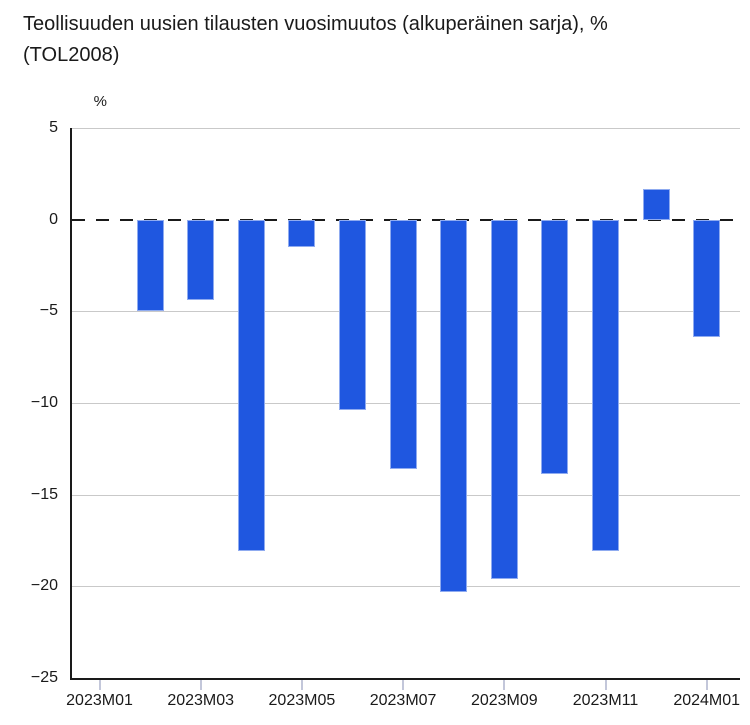 The width and height of the screenshot is (750, 725). I want to click on x-axis-label: 2023M05, so click(302, 700).